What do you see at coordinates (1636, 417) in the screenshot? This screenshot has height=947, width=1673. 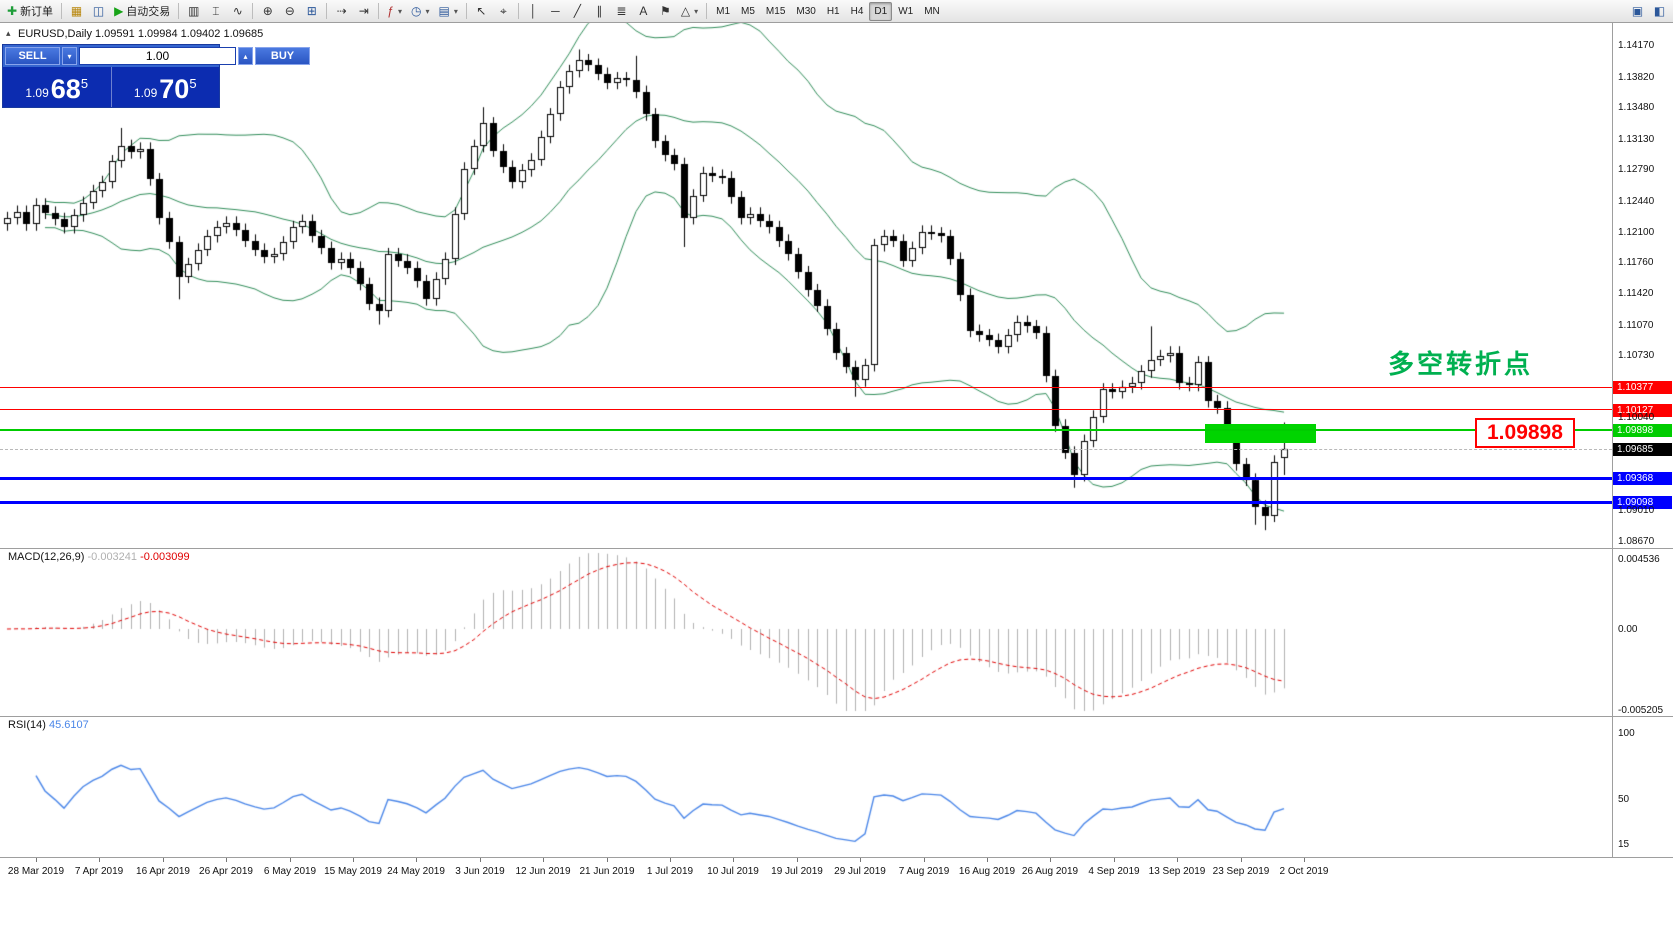 I see `price-axis-tick: 1.10040` at bounding box center [1636, 417].